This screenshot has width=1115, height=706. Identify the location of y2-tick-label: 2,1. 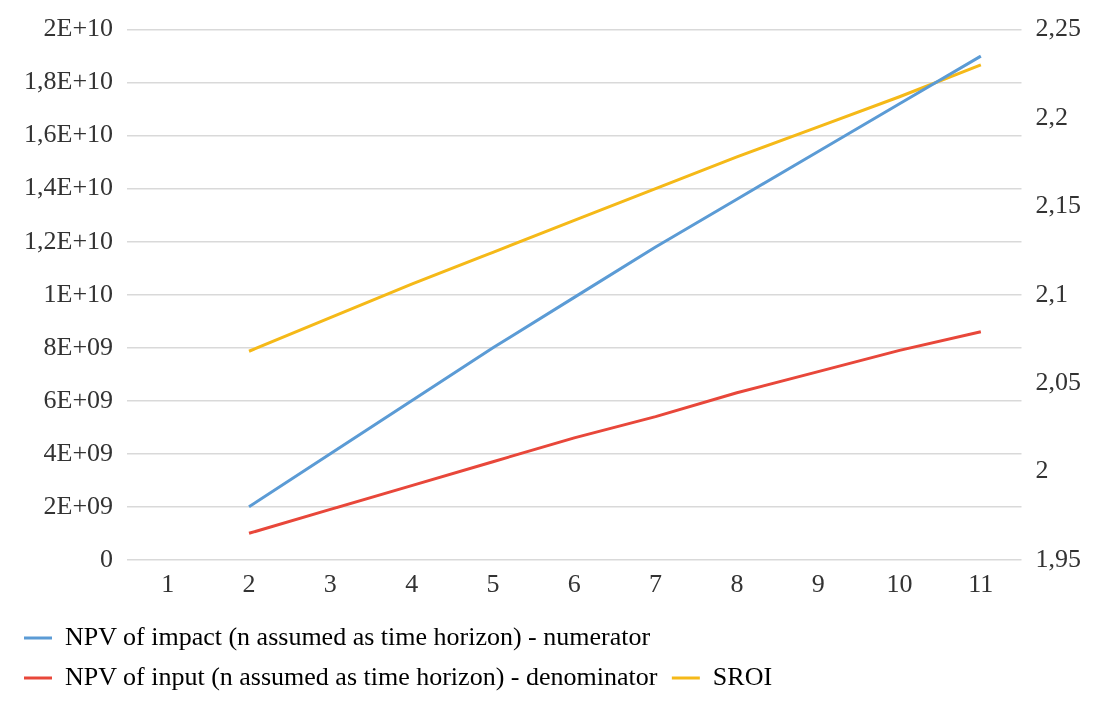
(1051, 293).